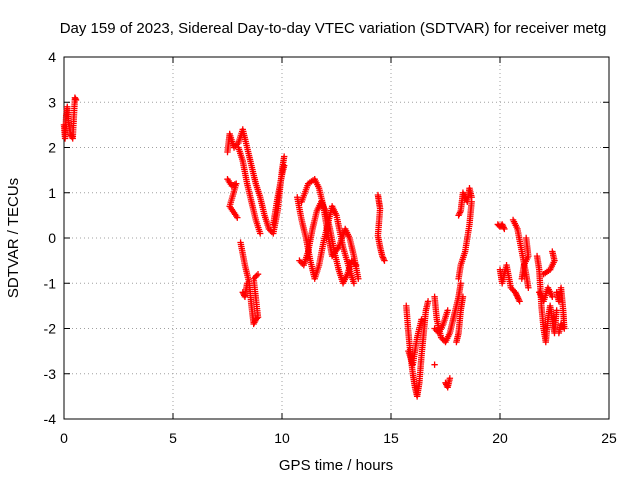 This screenshot has width=640, height=480. Describe the element at coordinates (609, 438) in the screenshot. I see `x-tick-label: 25` at that location.